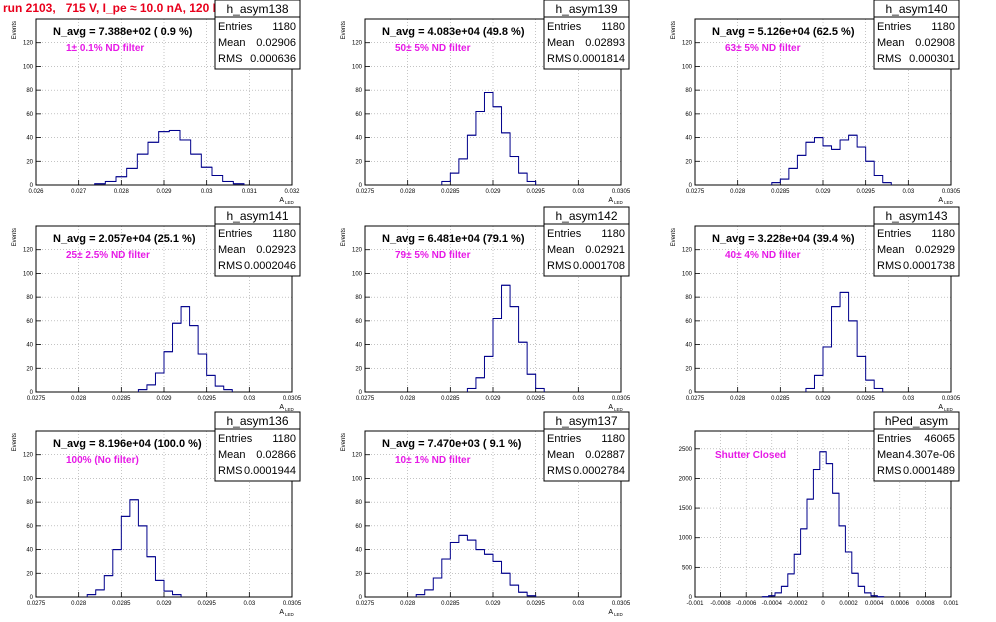 The image size is (996, 622). Describe the element at coordinates (344, 30) in the screenshot. I see `h_asym139-ylabel: Events` at that location.